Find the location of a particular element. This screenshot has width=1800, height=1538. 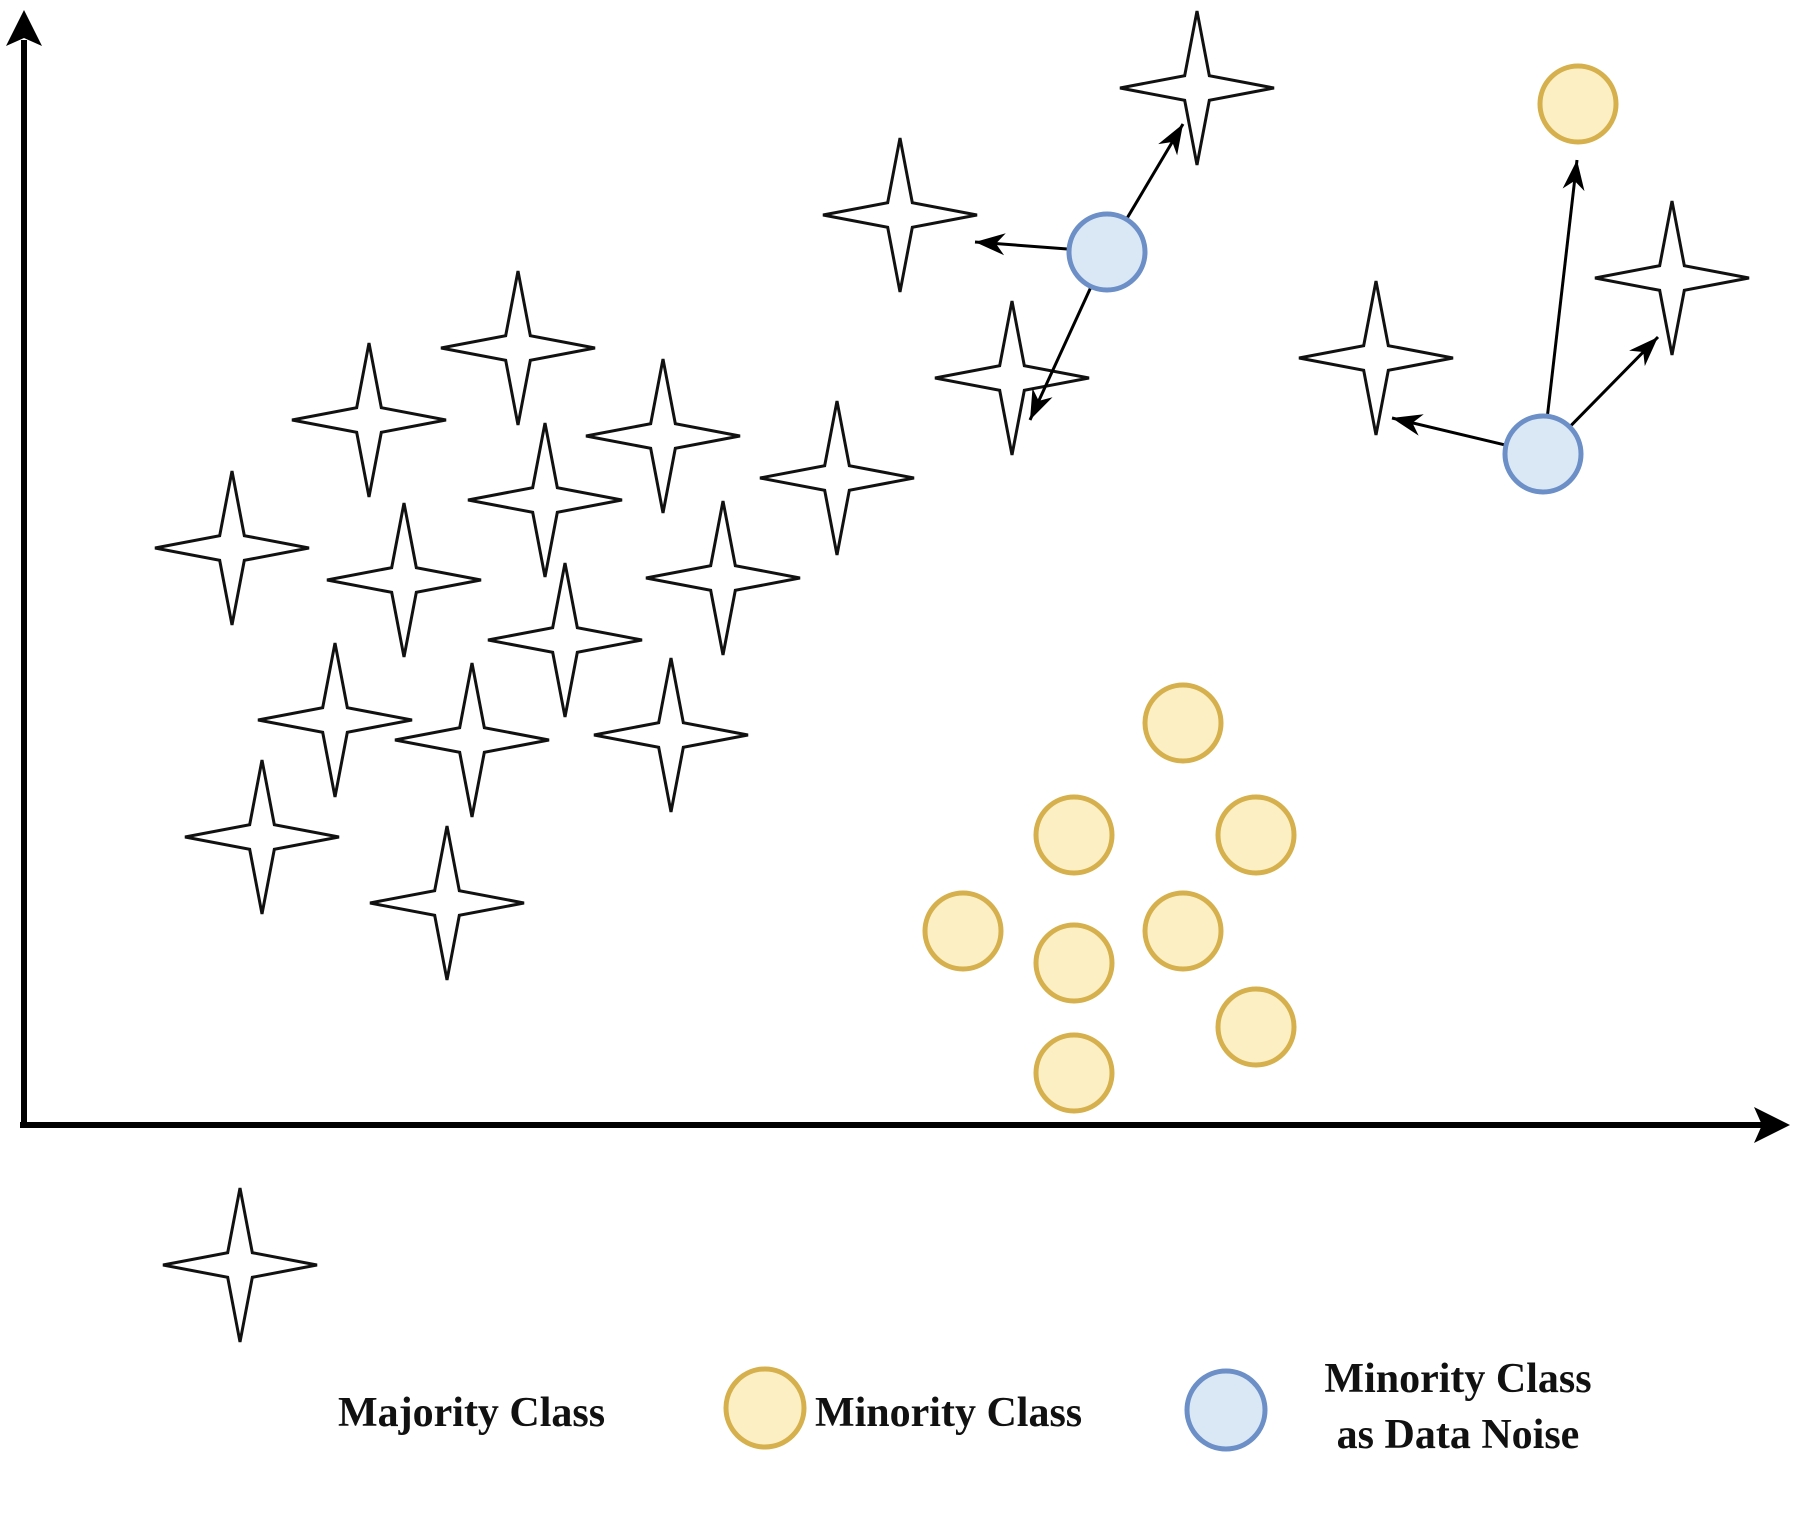

x-axis-arrowhead is located at coordinates (1772, 1125).